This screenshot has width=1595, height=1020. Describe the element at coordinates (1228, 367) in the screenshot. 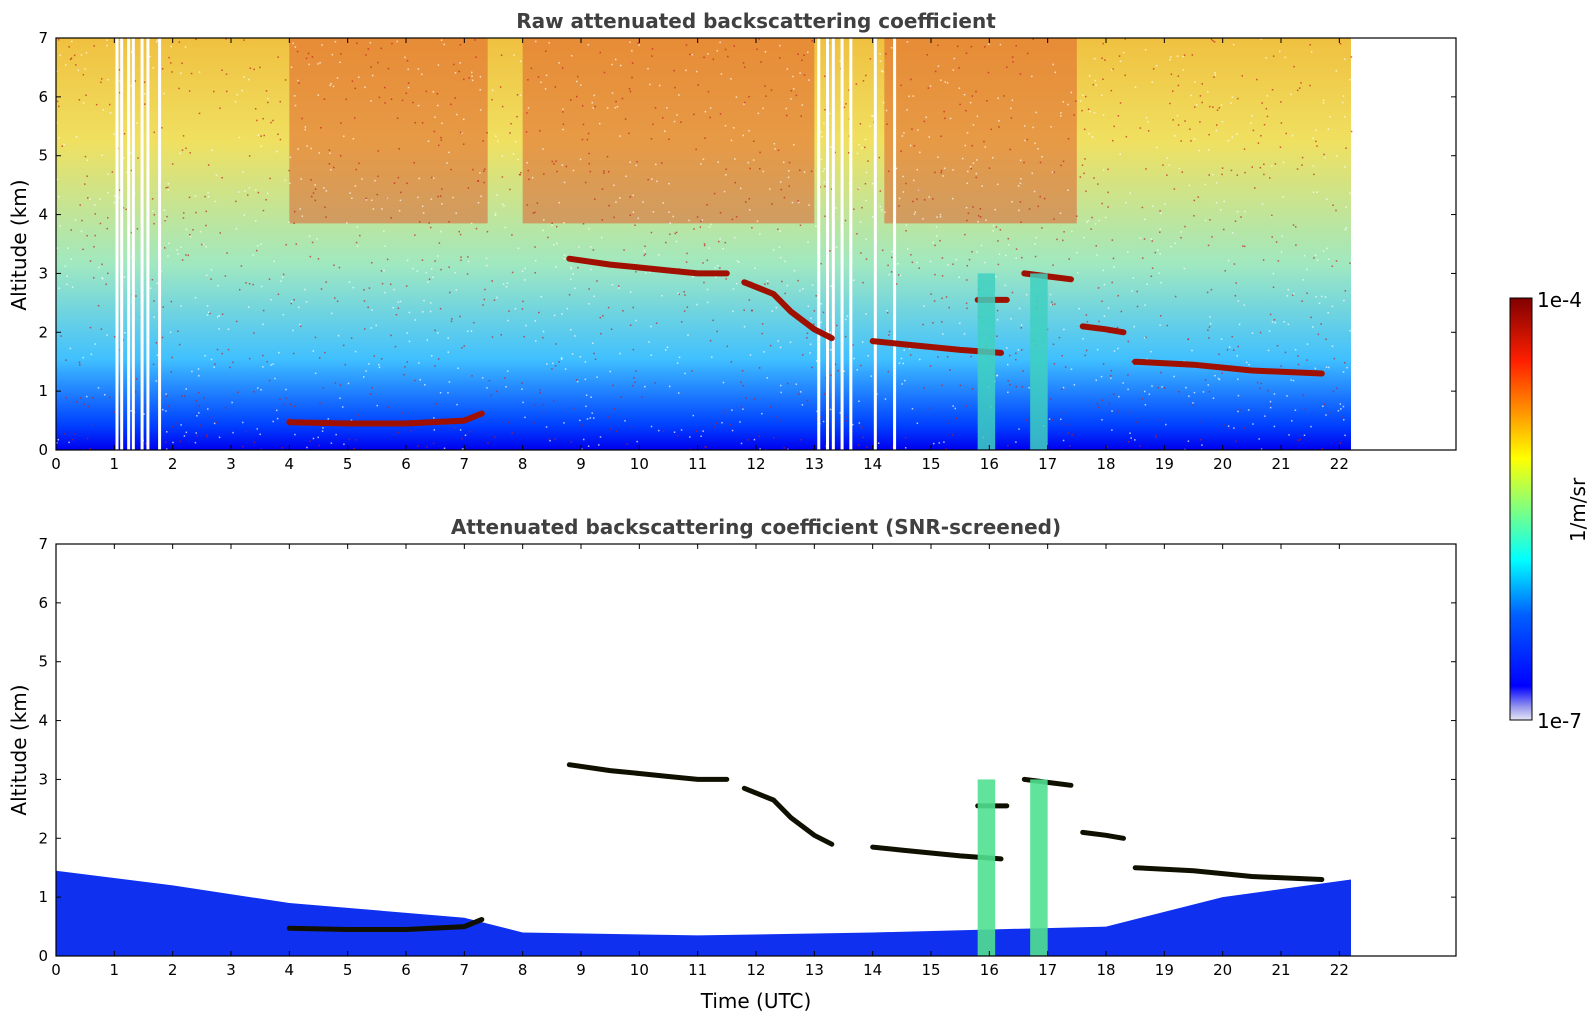

I see `cloud-layer` at that location.